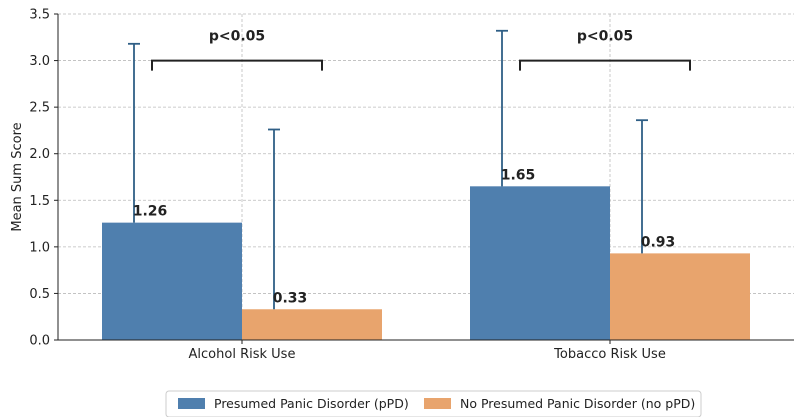 The width and height of the screenshot is (794, 417). What do you see at coordinates (311, 403) in the screenshot?
I see `legend-label: Presumed Panic Disorder (pPD)` at bounding box center [311, 403].